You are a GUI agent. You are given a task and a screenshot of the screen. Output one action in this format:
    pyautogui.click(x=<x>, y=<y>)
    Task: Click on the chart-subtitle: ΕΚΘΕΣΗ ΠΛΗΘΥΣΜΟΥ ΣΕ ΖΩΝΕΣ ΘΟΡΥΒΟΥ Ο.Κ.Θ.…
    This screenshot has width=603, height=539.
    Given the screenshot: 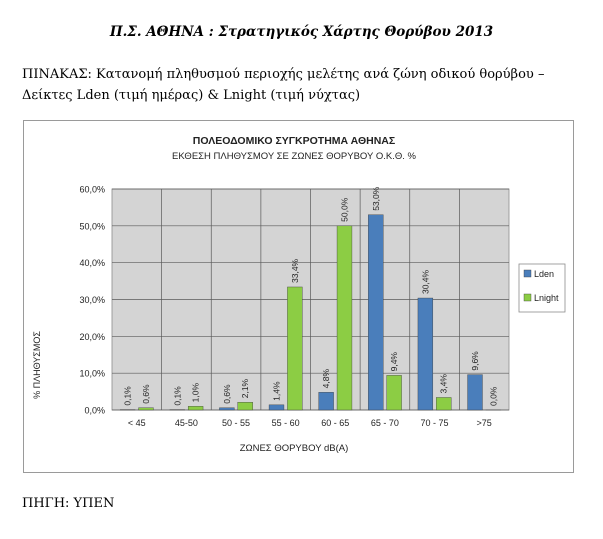 What is the action you would take?
    pyautogui.click(x=294, y=156)
    